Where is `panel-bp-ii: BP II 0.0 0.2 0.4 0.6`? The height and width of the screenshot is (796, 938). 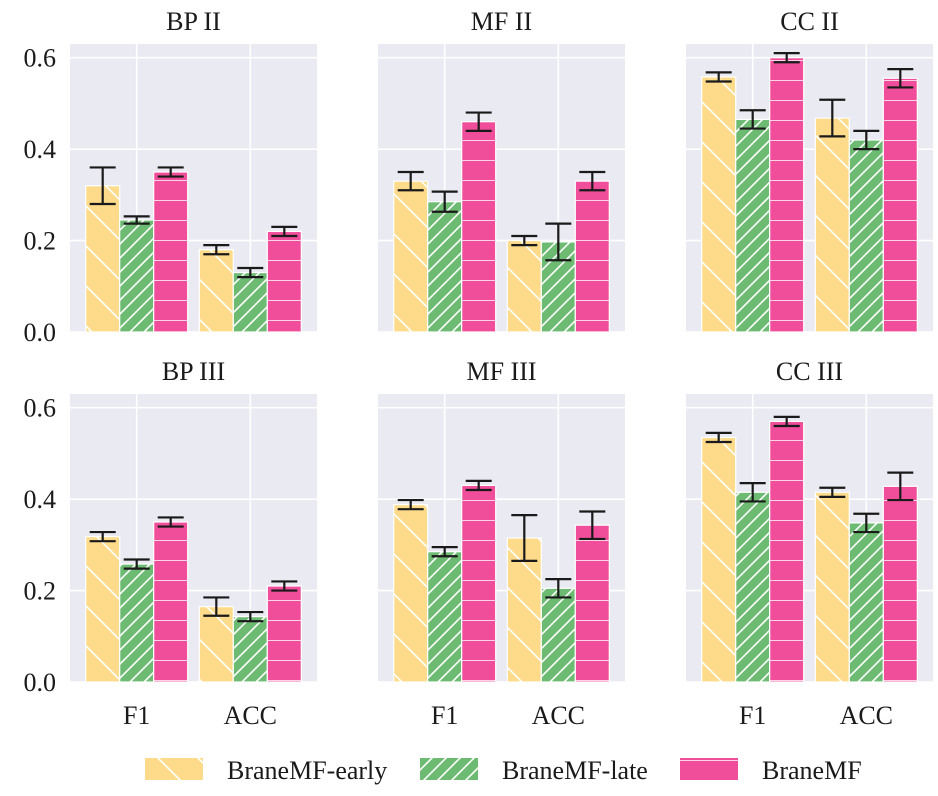 panel-bp-ii: BP II 0.0 0.2 0.4 0.6 is located at coordinates (170, 177).